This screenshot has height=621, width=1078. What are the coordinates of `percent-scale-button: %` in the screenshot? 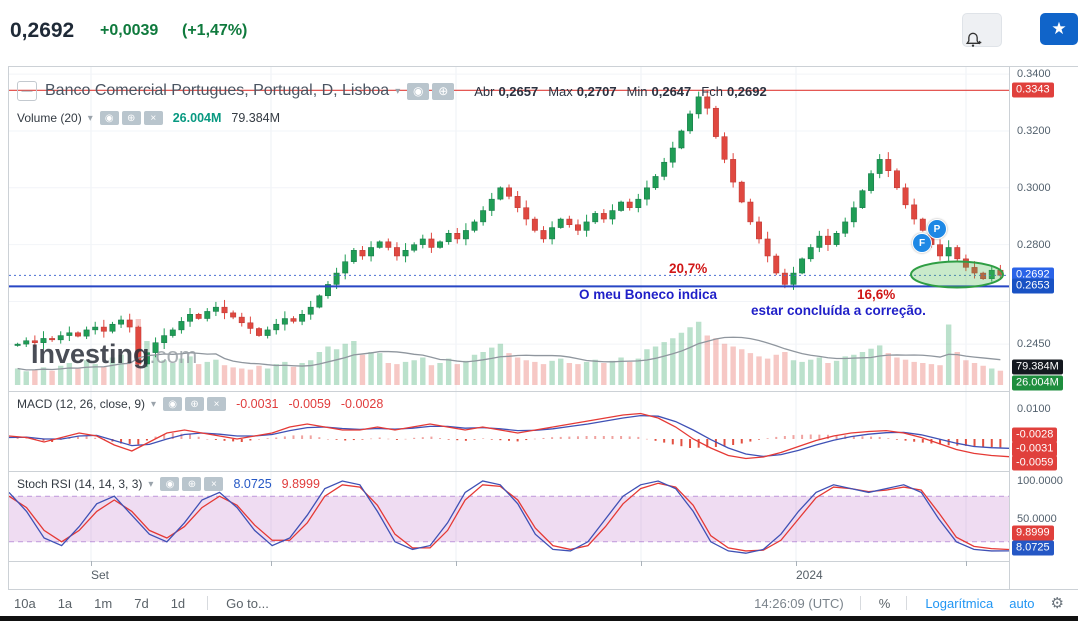 It's located at (884, 603).